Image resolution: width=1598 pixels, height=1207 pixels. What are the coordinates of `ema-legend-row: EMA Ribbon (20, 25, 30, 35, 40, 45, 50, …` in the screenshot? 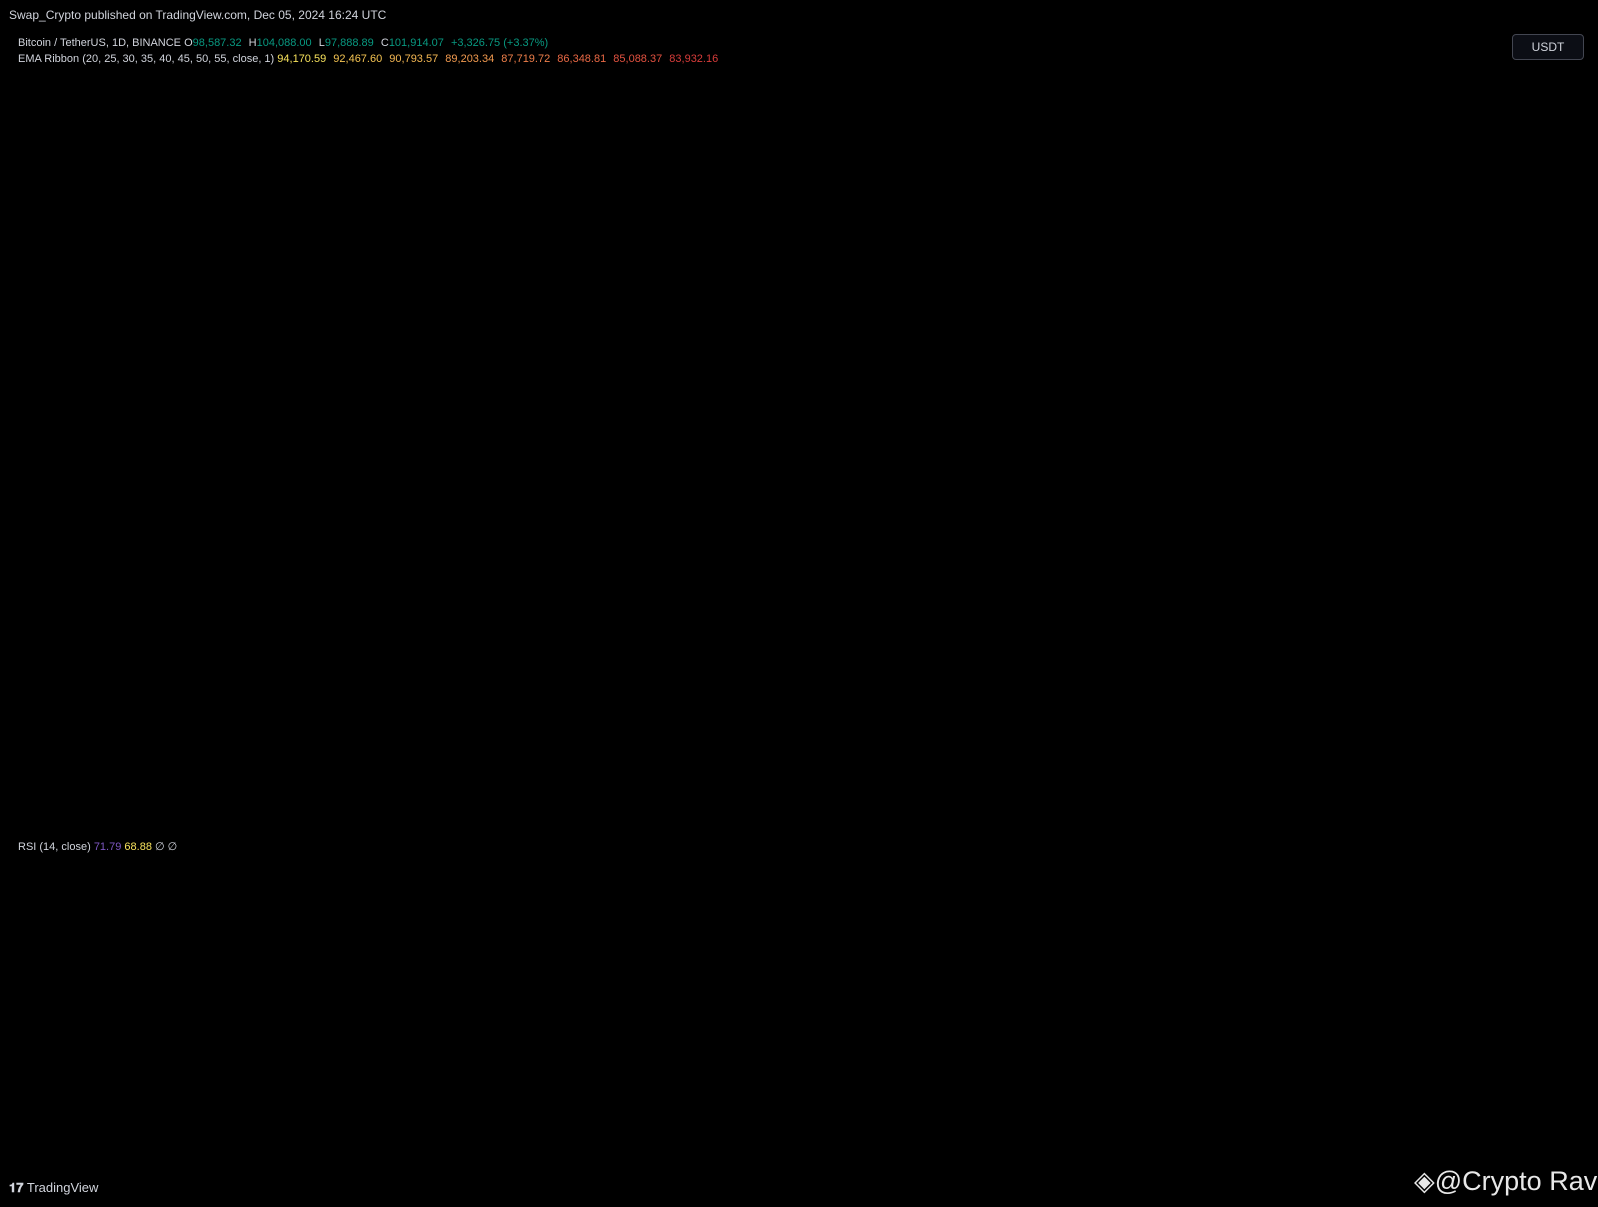 It's located at (370, 59).